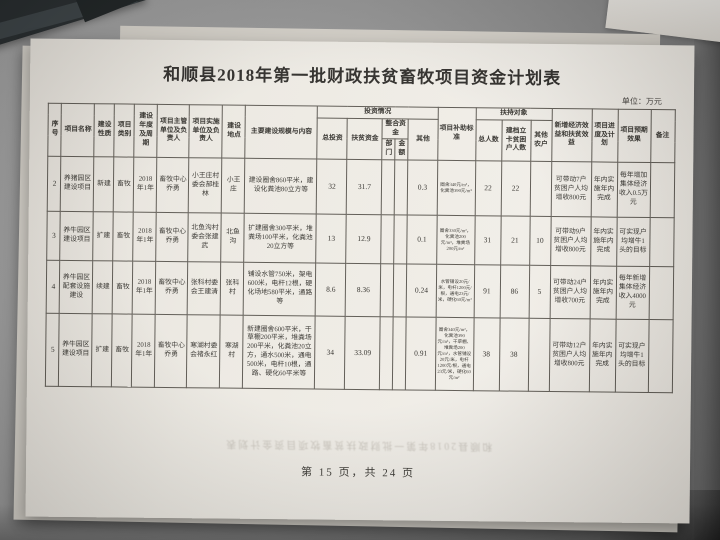 The width and height of the screenshot is (720, 540). Describe the element at coordinates (77, 184) in the screenshot. I see `cell-name: 养猪园区建设项目` at that location.